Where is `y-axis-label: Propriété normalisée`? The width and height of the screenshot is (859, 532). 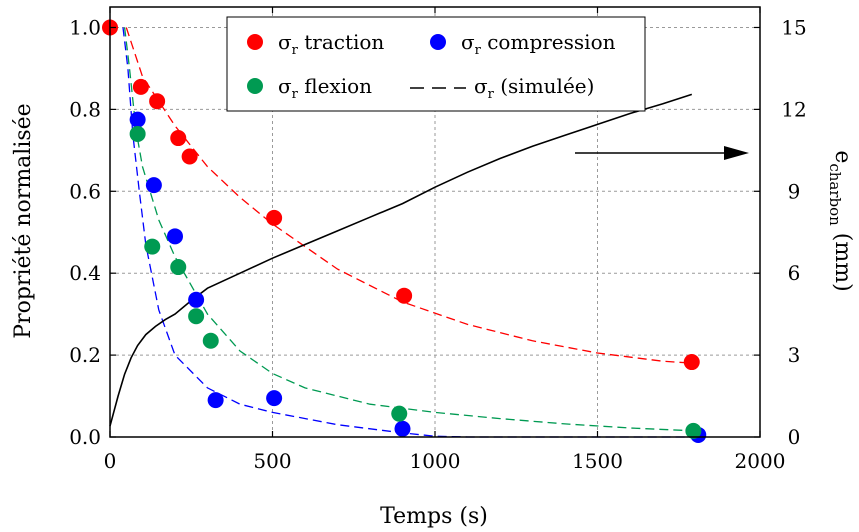 y-axis-label: Propriété normalisée is located at coordinates (23, 220).